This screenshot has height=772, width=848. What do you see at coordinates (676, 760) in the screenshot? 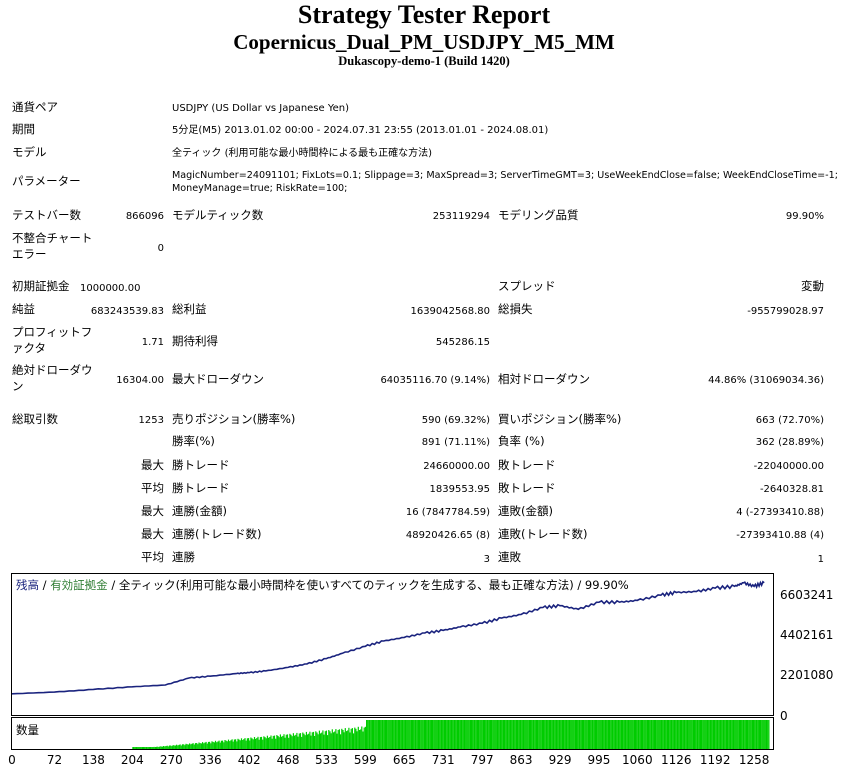
I see `x-tick-label: 1126` at bounding box center [676, 760].